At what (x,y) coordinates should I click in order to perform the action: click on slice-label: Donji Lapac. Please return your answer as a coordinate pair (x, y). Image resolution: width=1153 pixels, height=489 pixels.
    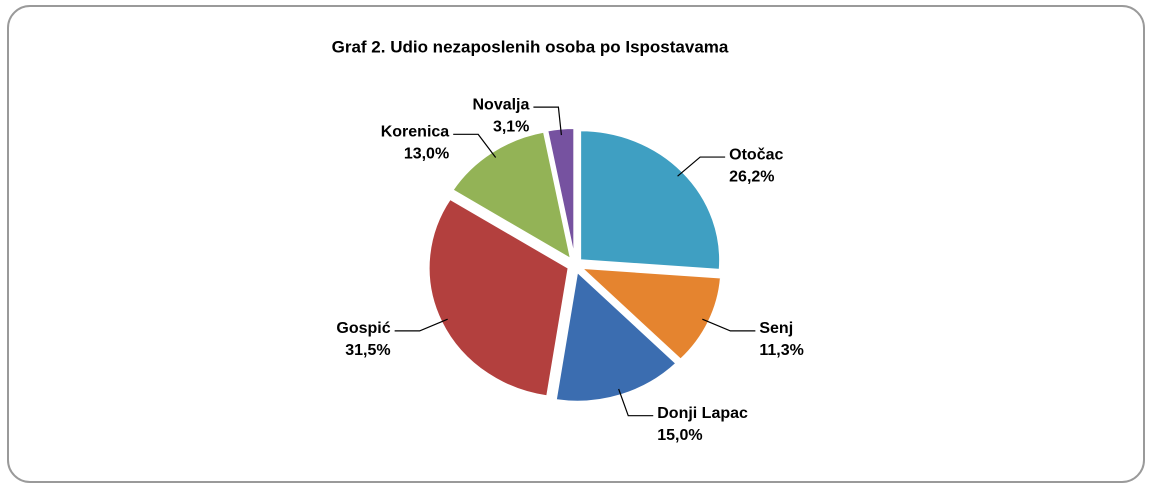
    Looking at the image, I should click on (702, 413).